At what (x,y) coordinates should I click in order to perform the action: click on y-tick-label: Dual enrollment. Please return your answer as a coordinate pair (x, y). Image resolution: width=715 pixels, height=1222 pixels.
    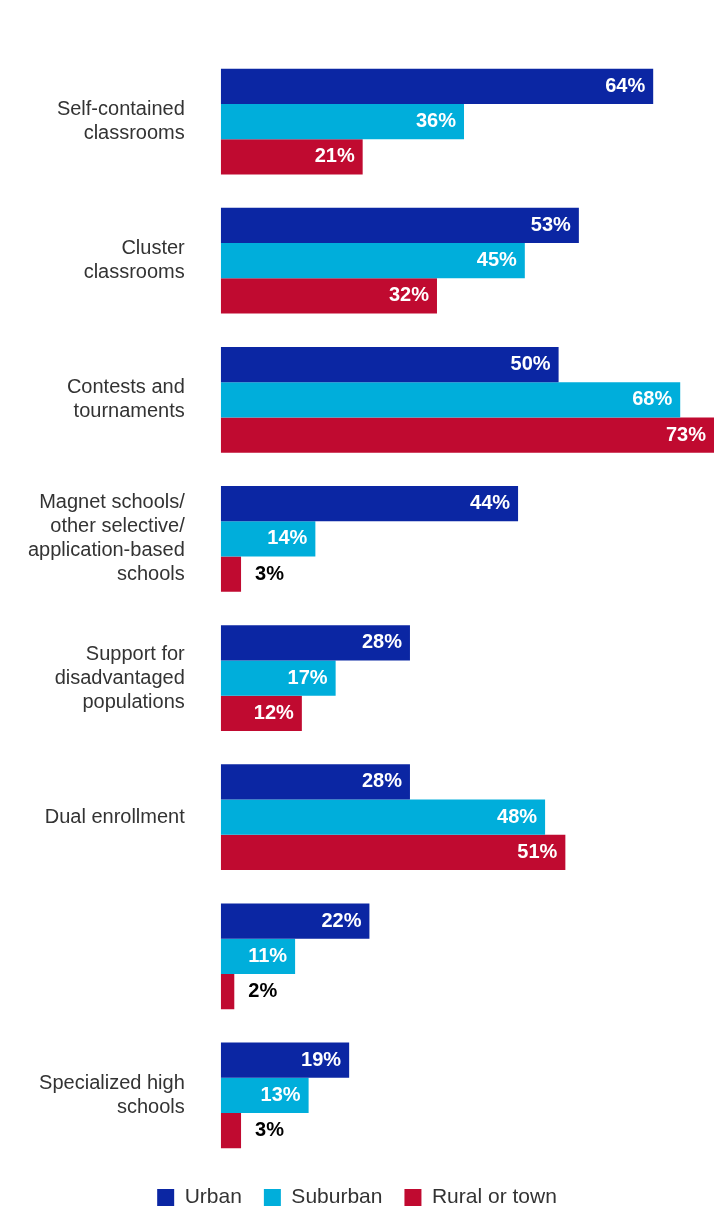
    Looking at the image, I should click on (115, 815).